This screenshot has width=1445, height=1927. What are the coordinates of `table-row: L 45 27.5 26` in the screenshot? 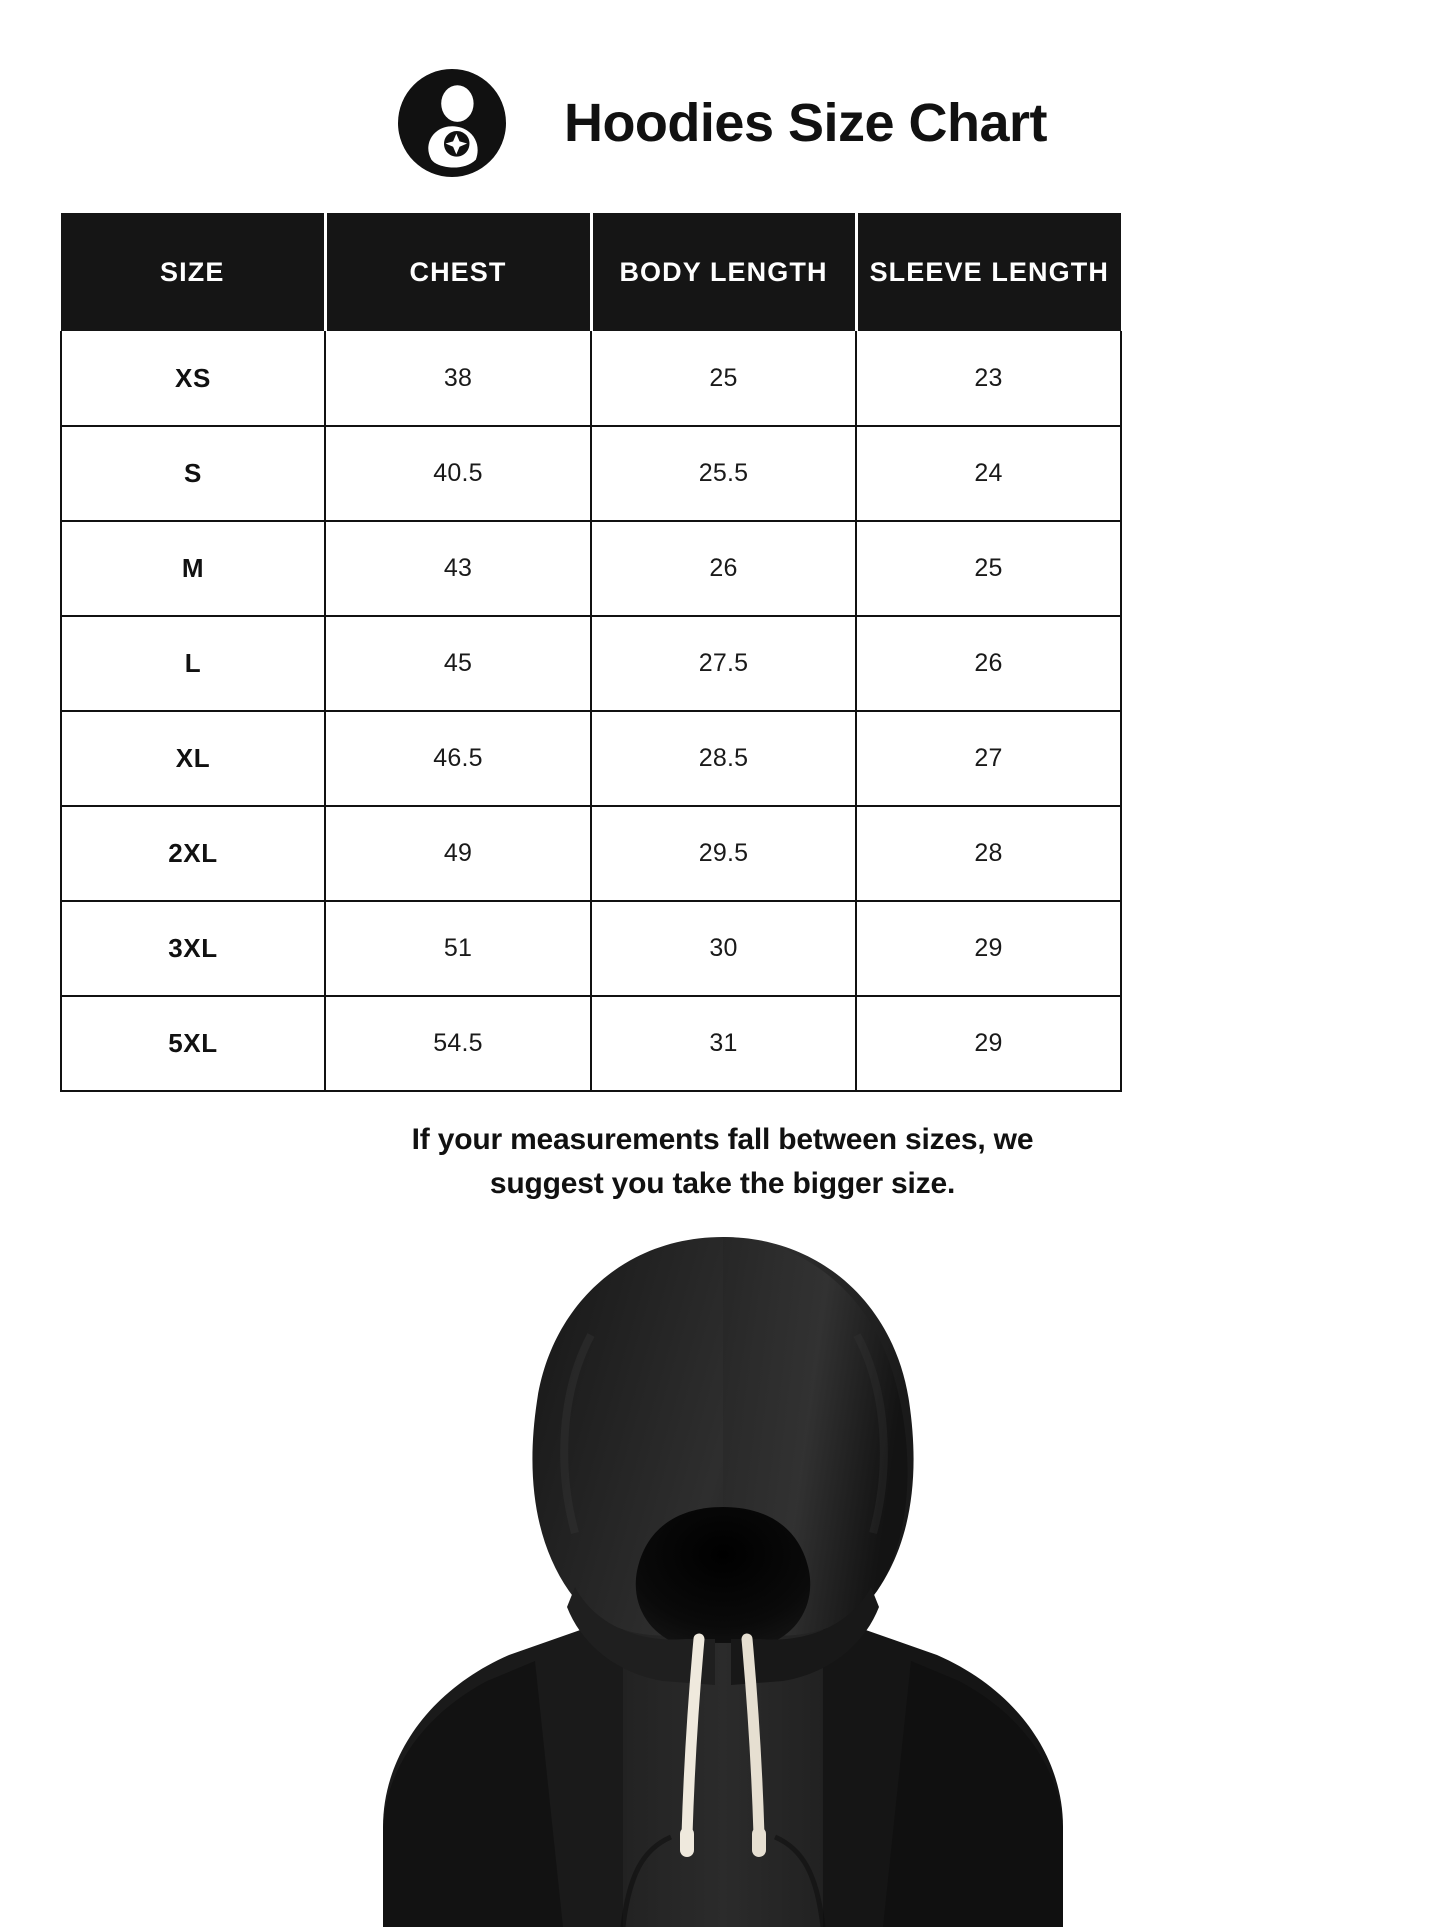 It's located at (591, 663).